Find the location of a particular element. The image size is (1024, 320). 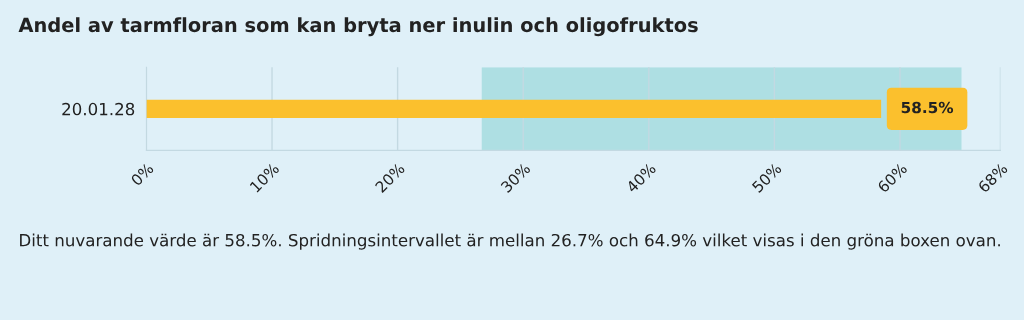

y-tick-label: 20.01.28 is located at coordinates (98, 109).